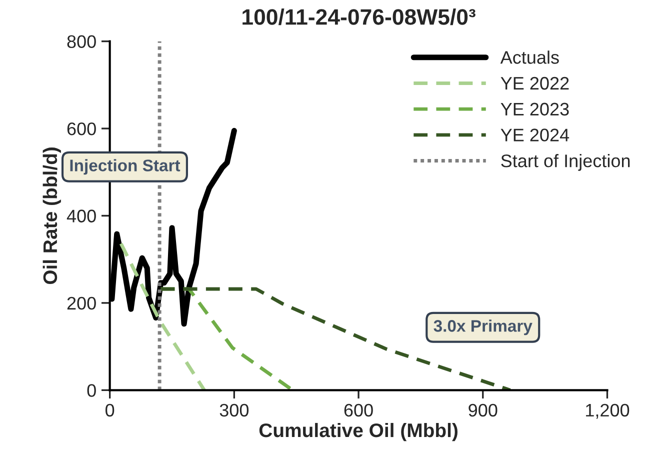 Image resolution: width=646 pixels, height=459 pixels. What do you see at coordinates (358, 410) in the screenshot?
I see `x-tick-label: 600` at bounding box center [358, 410].